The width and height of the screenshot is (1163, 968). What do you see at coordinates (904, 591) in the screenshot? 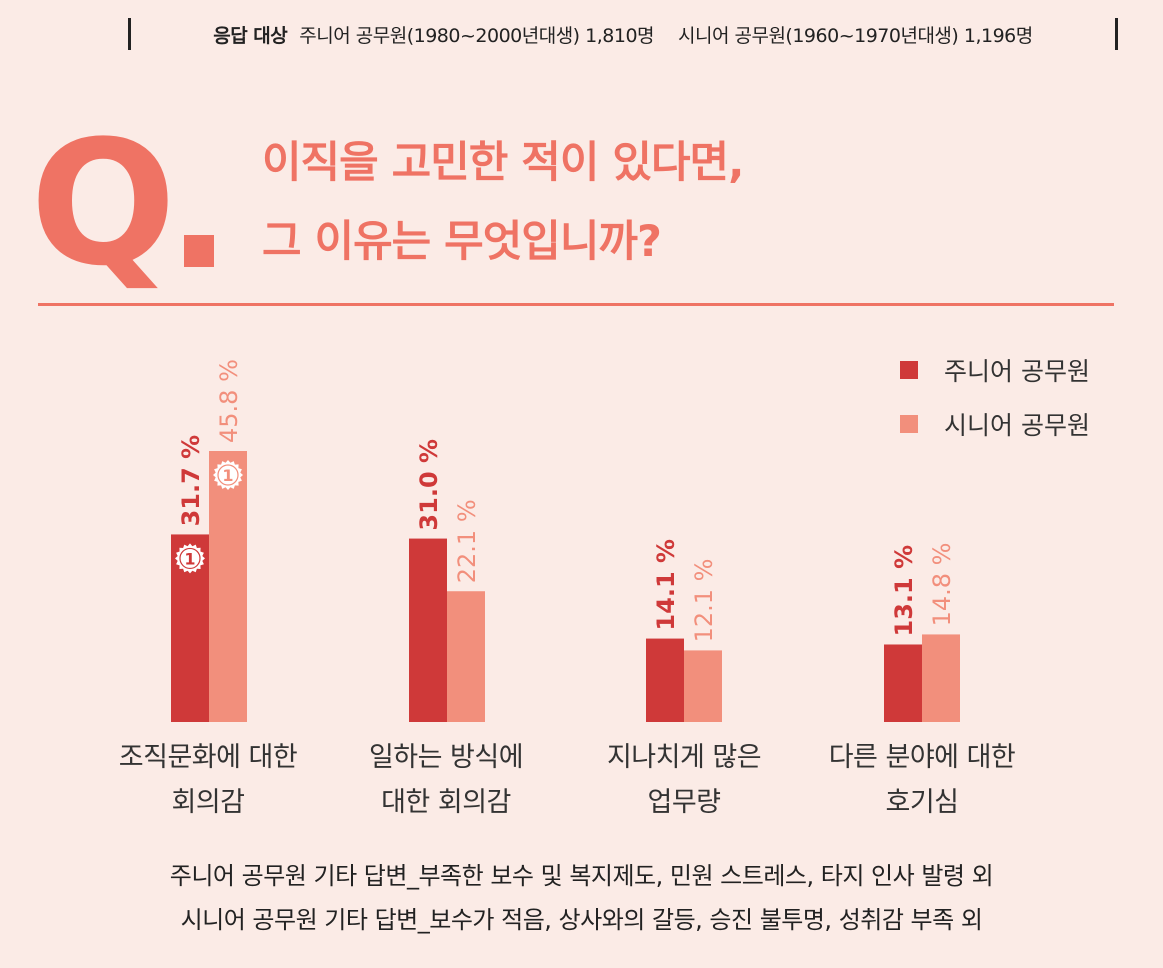
I see `value-label: 13.1 %` at bounding box center [904, 591].